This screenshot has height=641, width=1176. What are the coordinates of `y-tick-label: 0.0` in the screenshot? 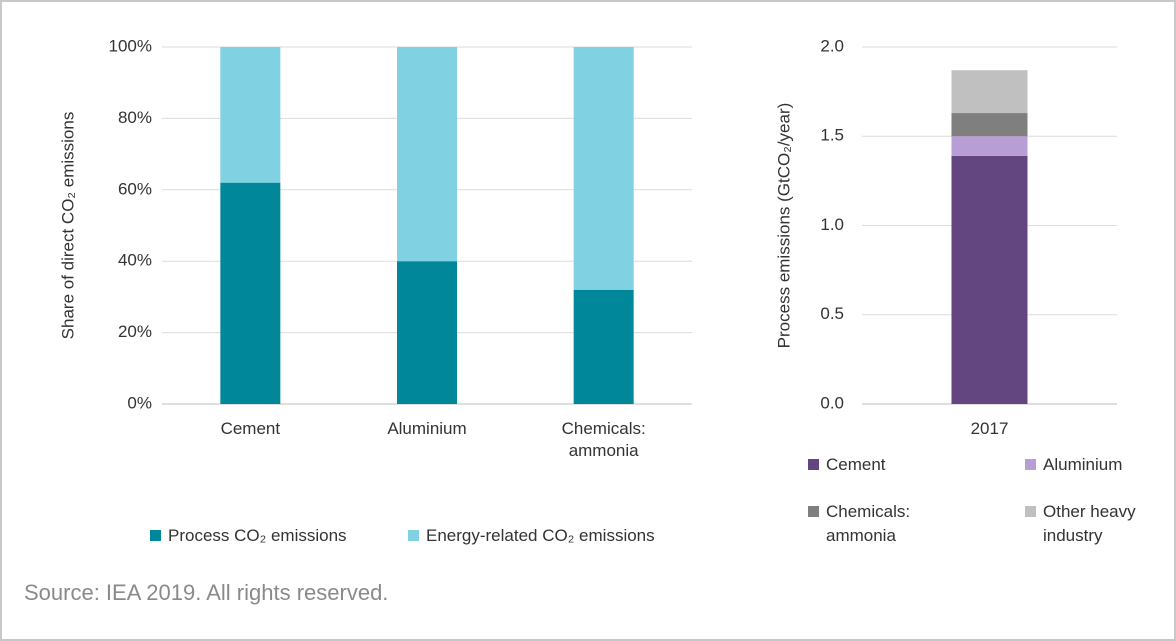 It's located at (832, 402).